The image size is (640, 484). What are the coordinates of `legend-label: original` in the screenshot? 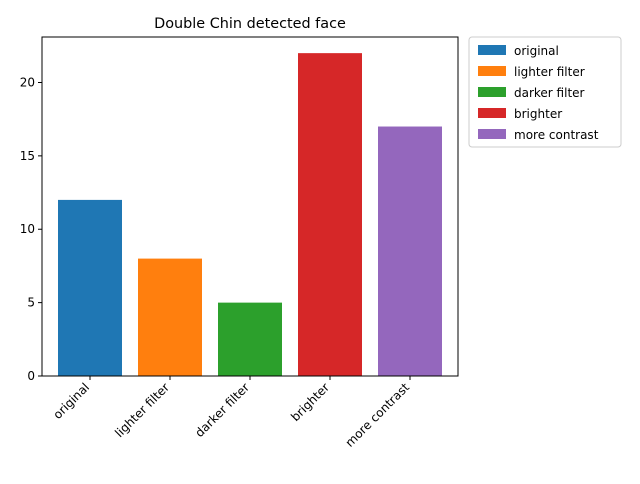 It's located at (536, 51).